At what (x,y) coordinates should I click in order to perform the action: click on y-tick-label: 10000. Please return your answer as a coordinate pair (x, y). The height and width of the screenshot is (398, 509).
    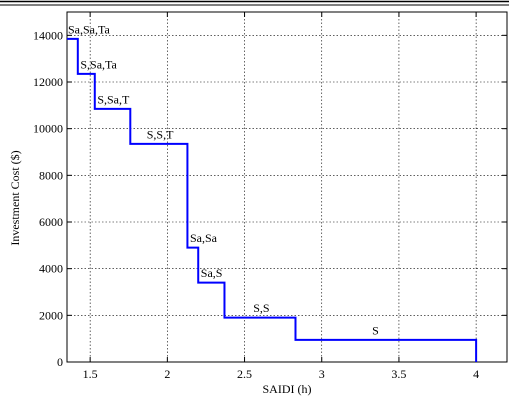
    Looking at the image, I should click on (48, 129).